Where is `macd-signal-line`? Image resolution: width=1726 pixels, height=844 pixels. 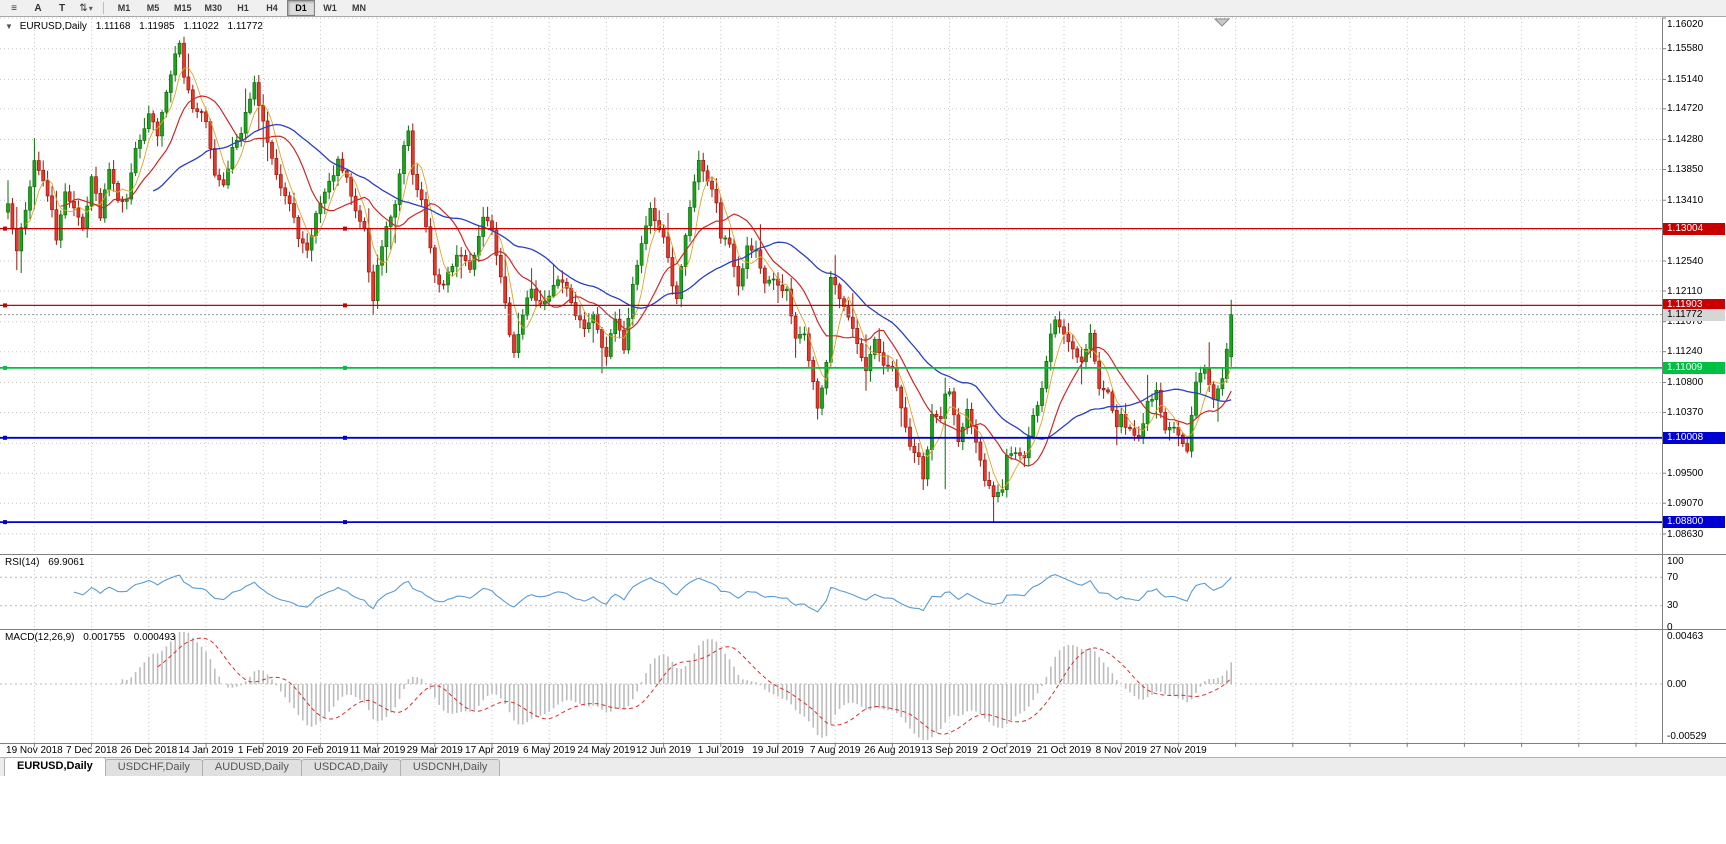 macd-signal-line is located at coordinates (694, 686).